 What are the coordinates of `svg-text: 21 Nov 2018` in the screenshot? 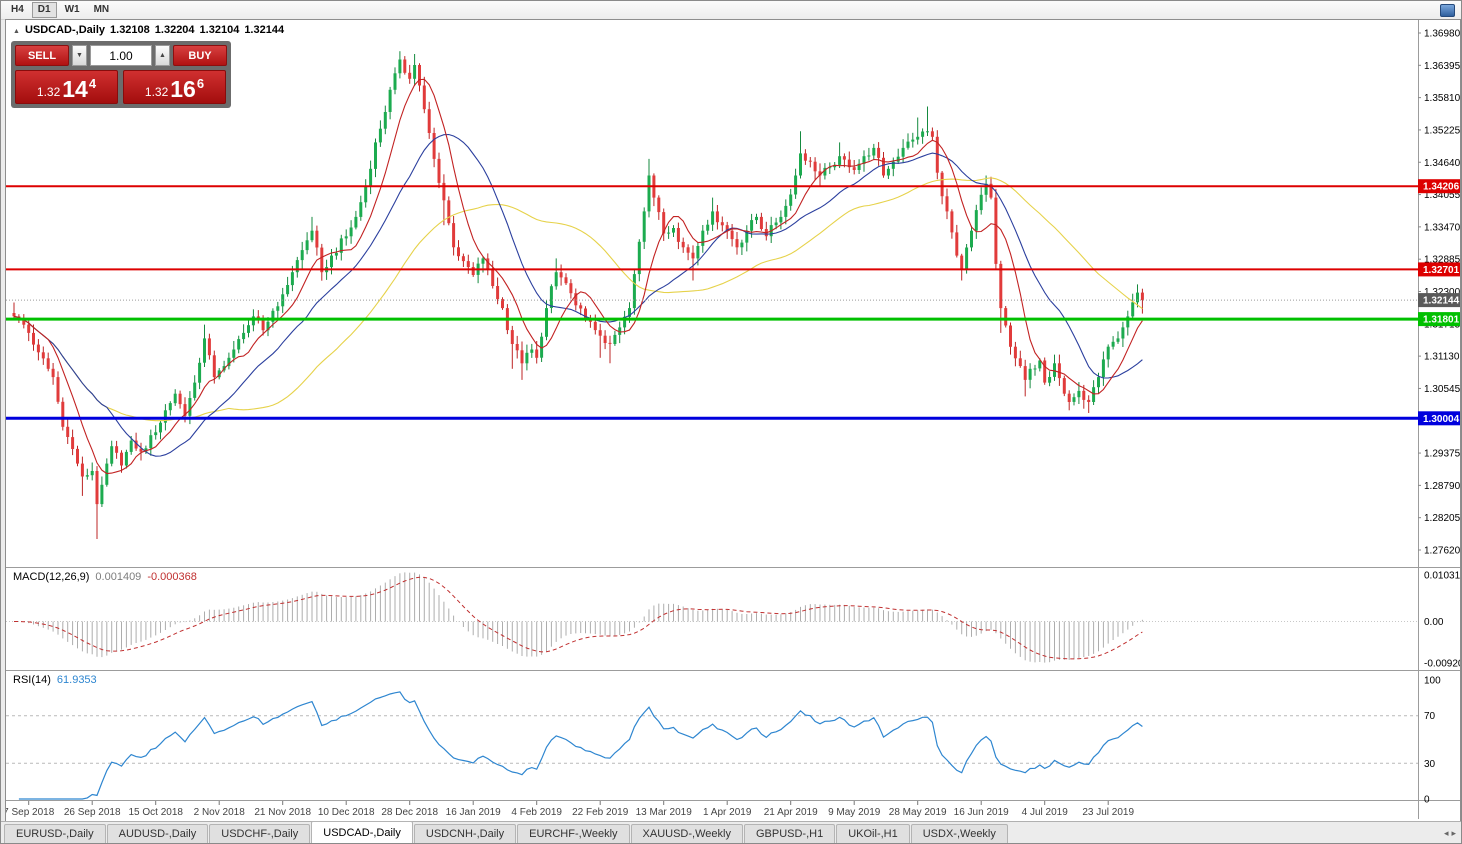 It's located at (282, 812).